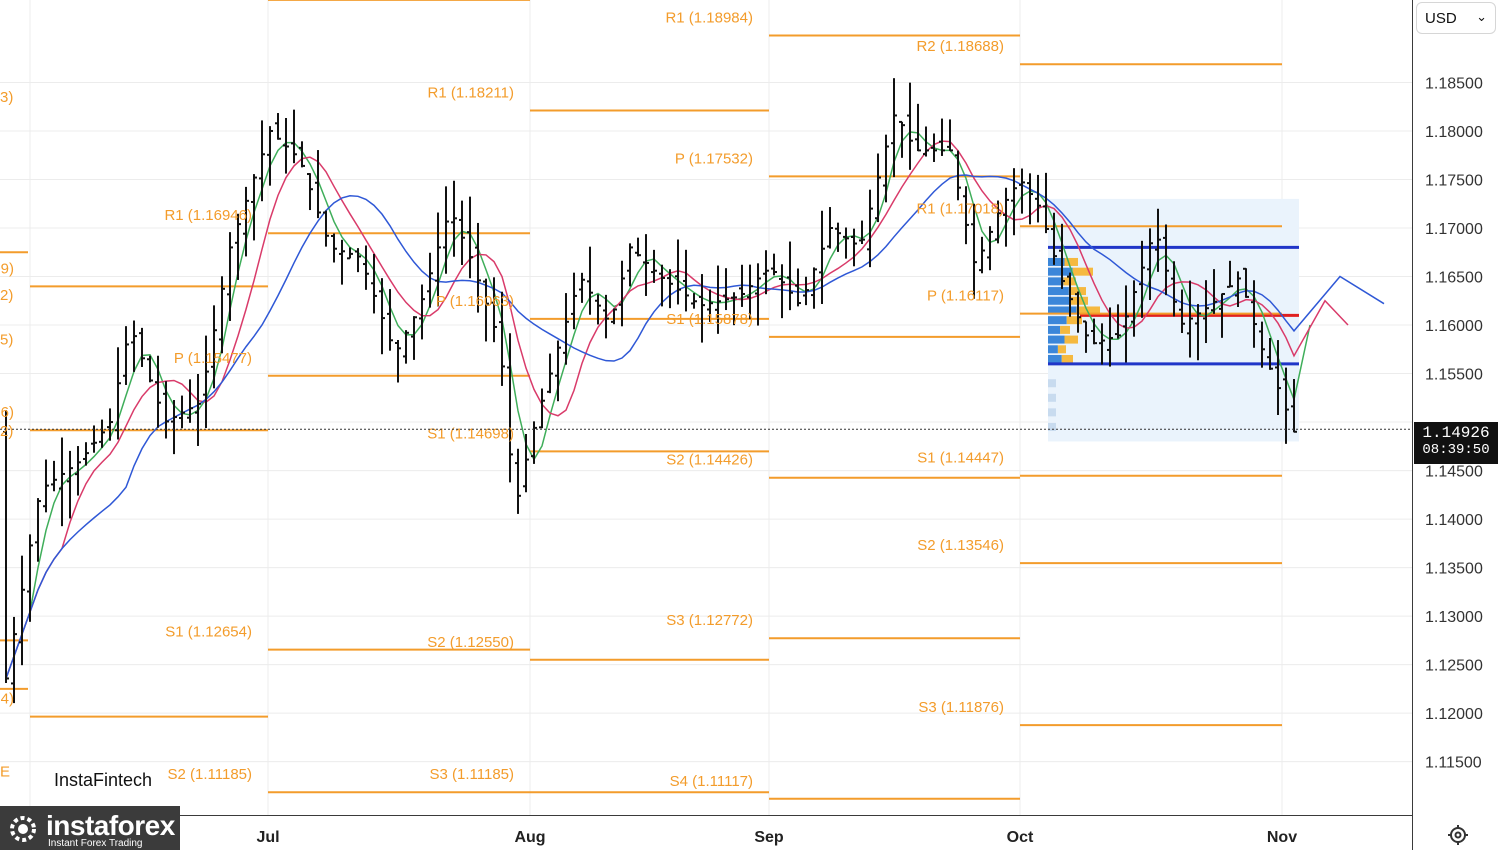  I want to click on last-price-value: 1.14926, so click(1456, 433).